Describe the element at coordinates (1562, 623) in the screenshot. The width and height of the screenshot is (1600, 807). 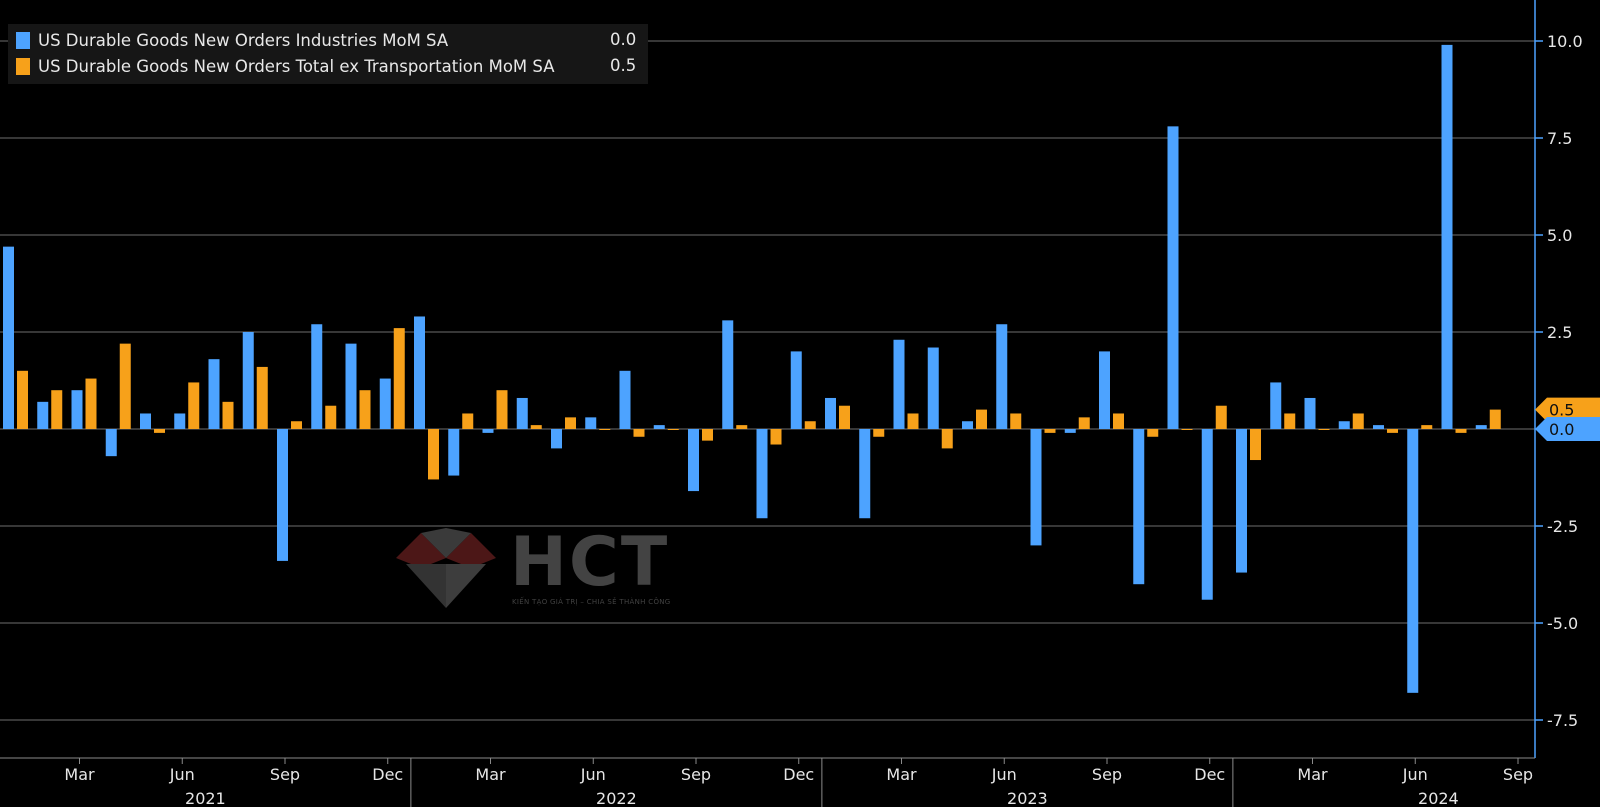
I see `y-tick-label: -5.0` at that location.